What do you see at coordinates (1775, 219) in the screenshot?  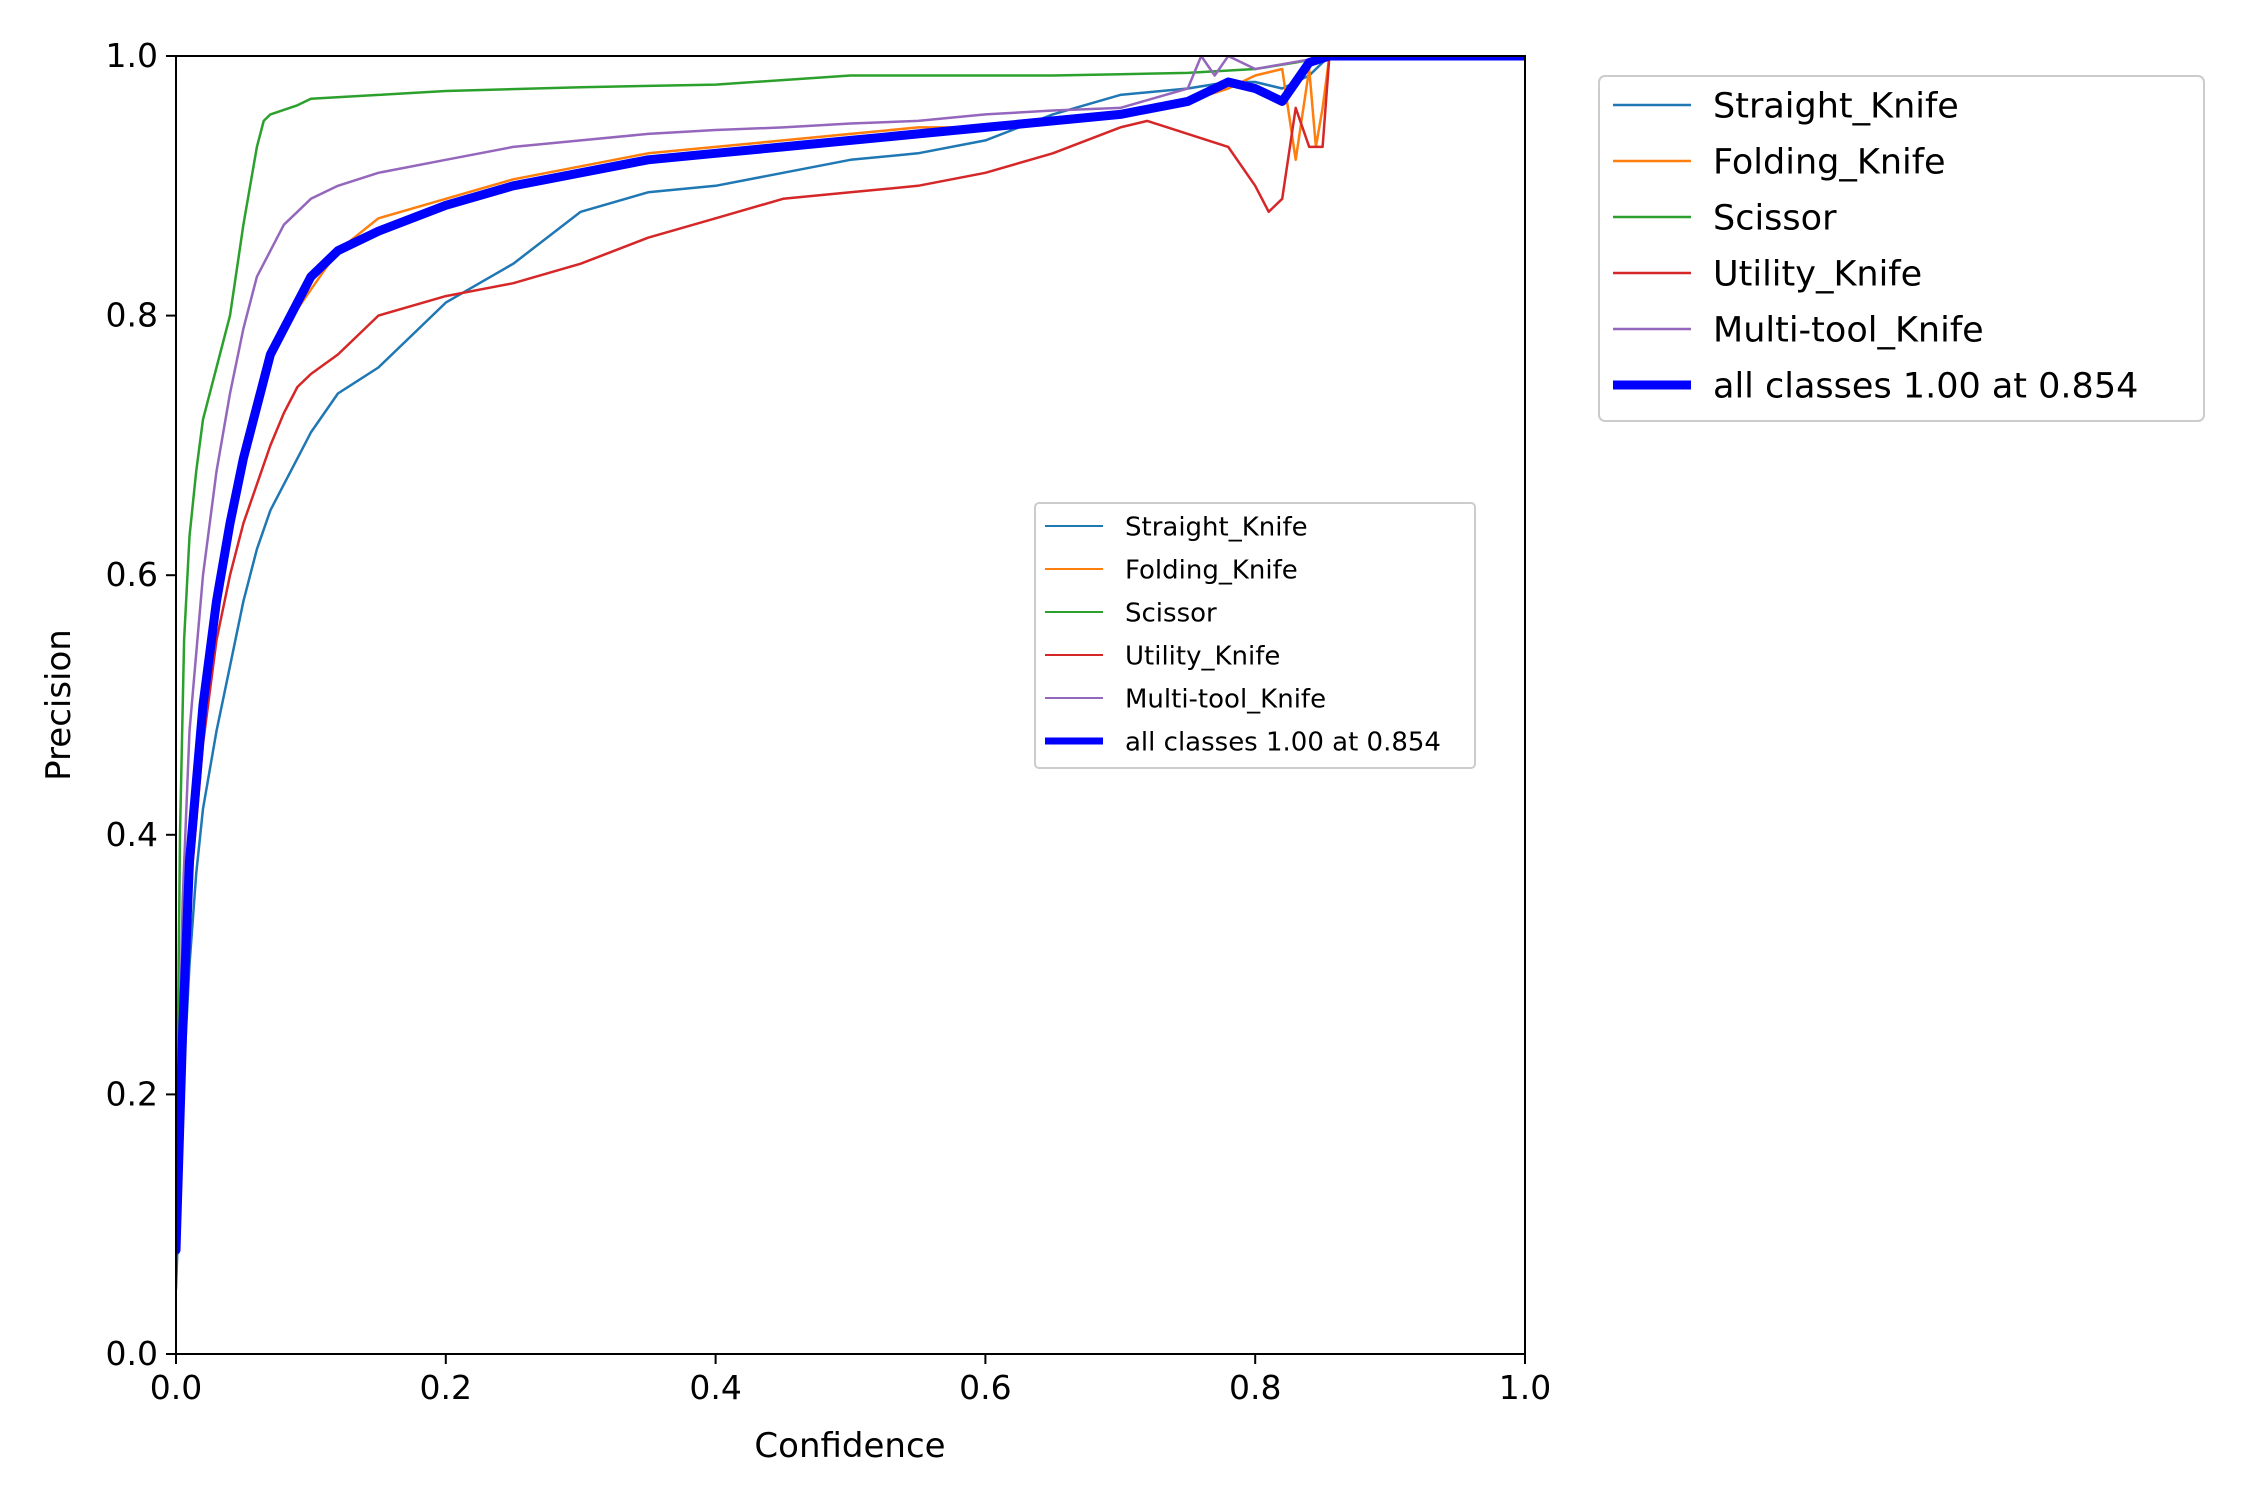 I see `main-legend-label: Scissor` at bounding box center [1775, 219].